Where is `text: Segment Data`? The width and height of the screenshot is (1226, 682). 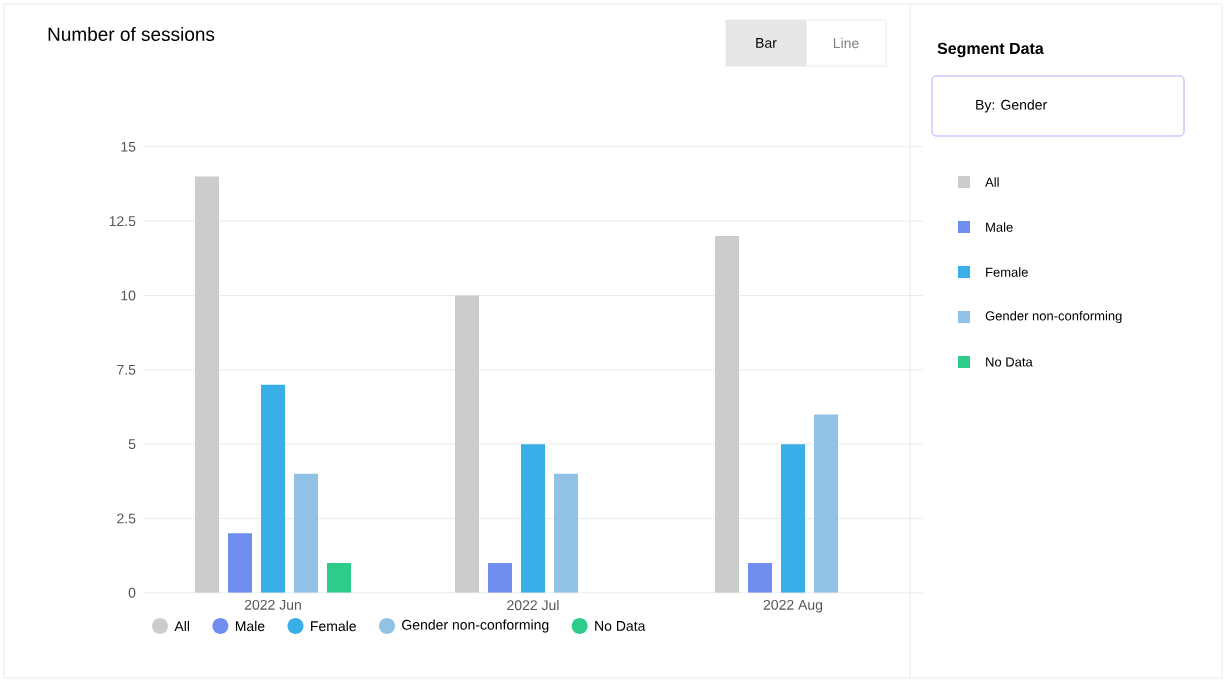
text: Segment Data is located at coordinates (990, 50).